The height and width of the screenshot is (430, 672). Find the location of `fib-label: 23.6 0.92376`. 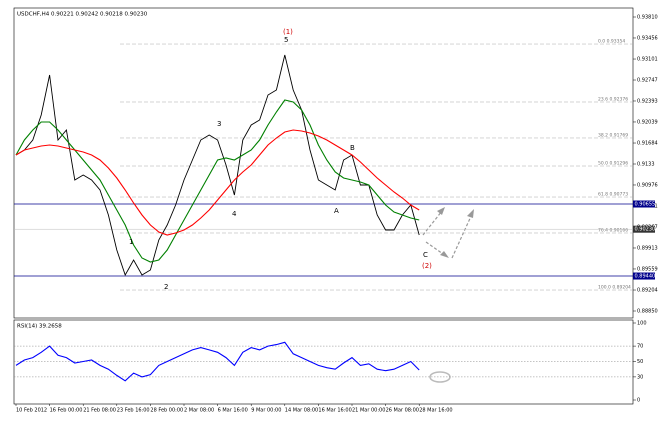

fib-label: 23.6 0.92376 is located at coordinates (613, 99).